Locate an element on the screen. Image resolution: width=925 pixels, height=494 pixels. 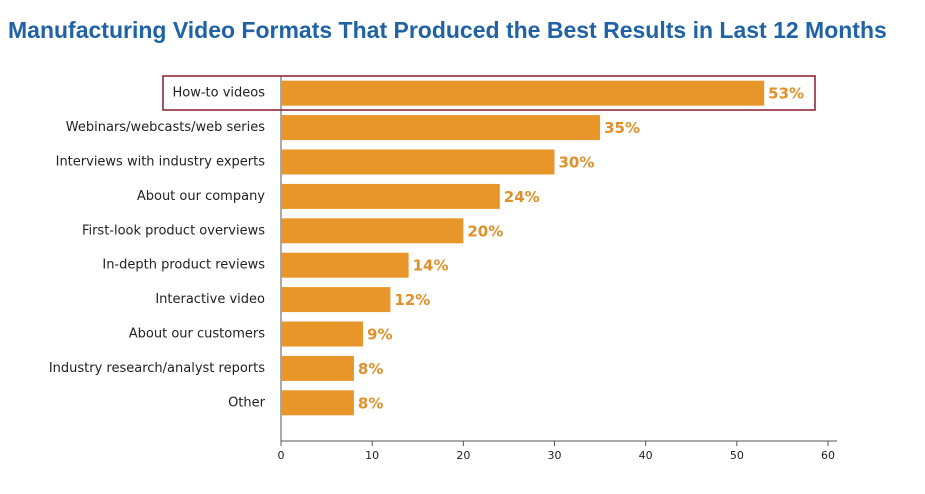
value-label: 30% is located at coordinates (577, 163).